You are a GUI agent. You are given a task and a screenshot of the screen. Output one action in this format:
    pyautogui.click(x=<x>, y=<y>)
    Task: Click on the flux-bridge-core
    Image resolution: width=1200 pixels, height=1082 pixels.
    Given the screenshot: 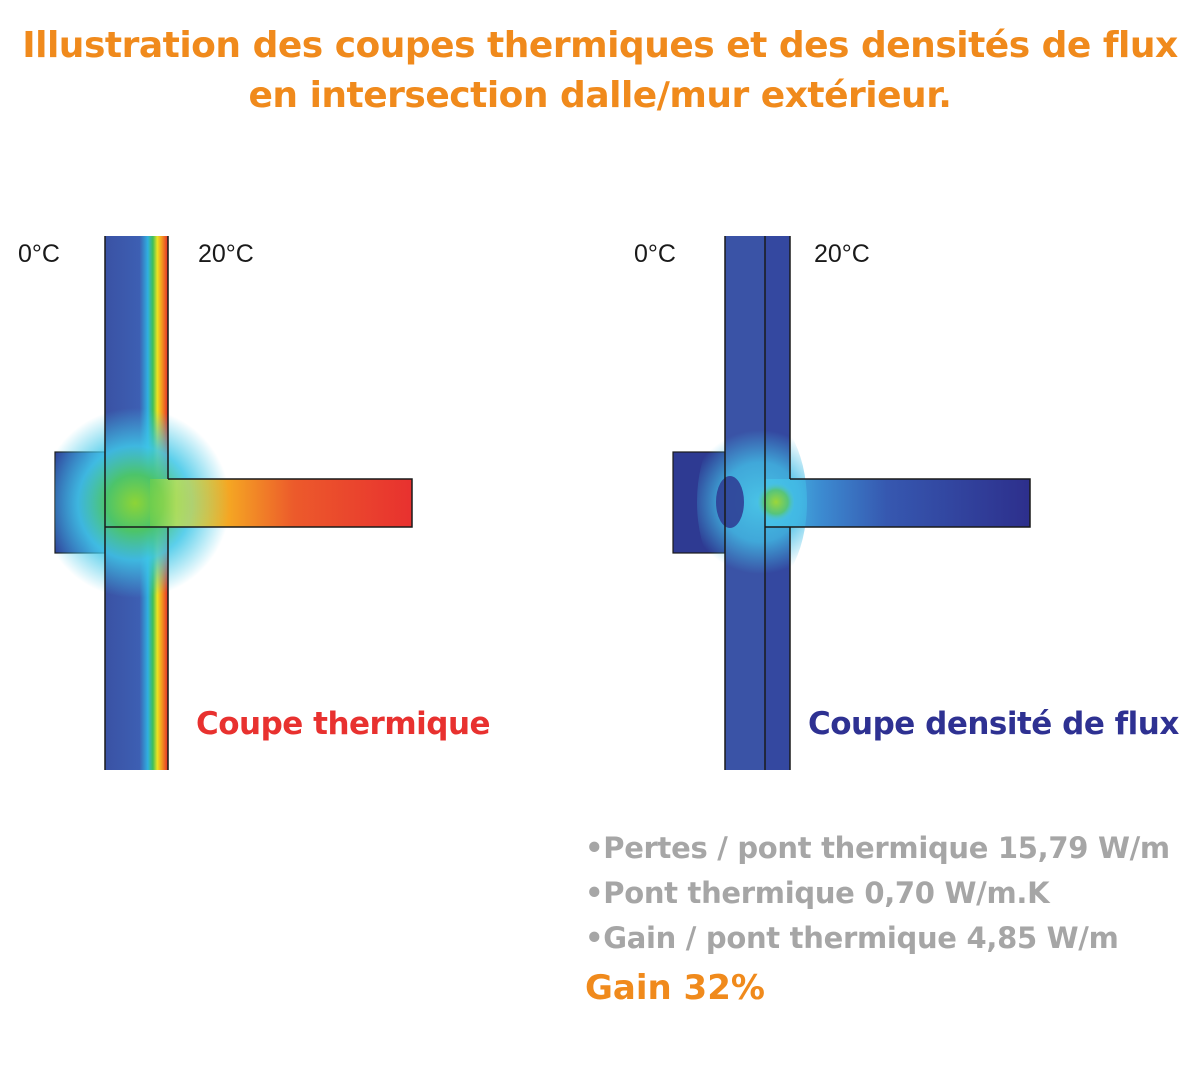 What is the action you would take?
    pyautogui.click(x=776, y=502)
    